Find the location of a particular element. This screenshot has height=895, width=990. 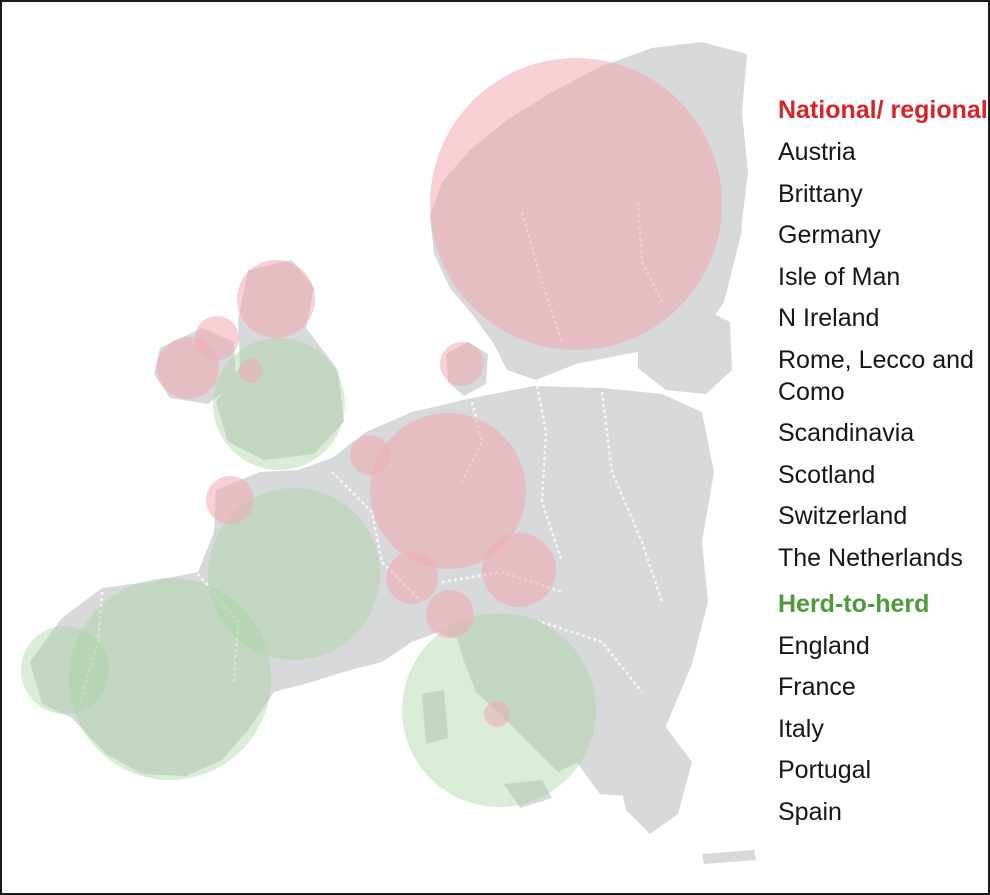

legend-item: Spain is located at coordinates (810, 811).